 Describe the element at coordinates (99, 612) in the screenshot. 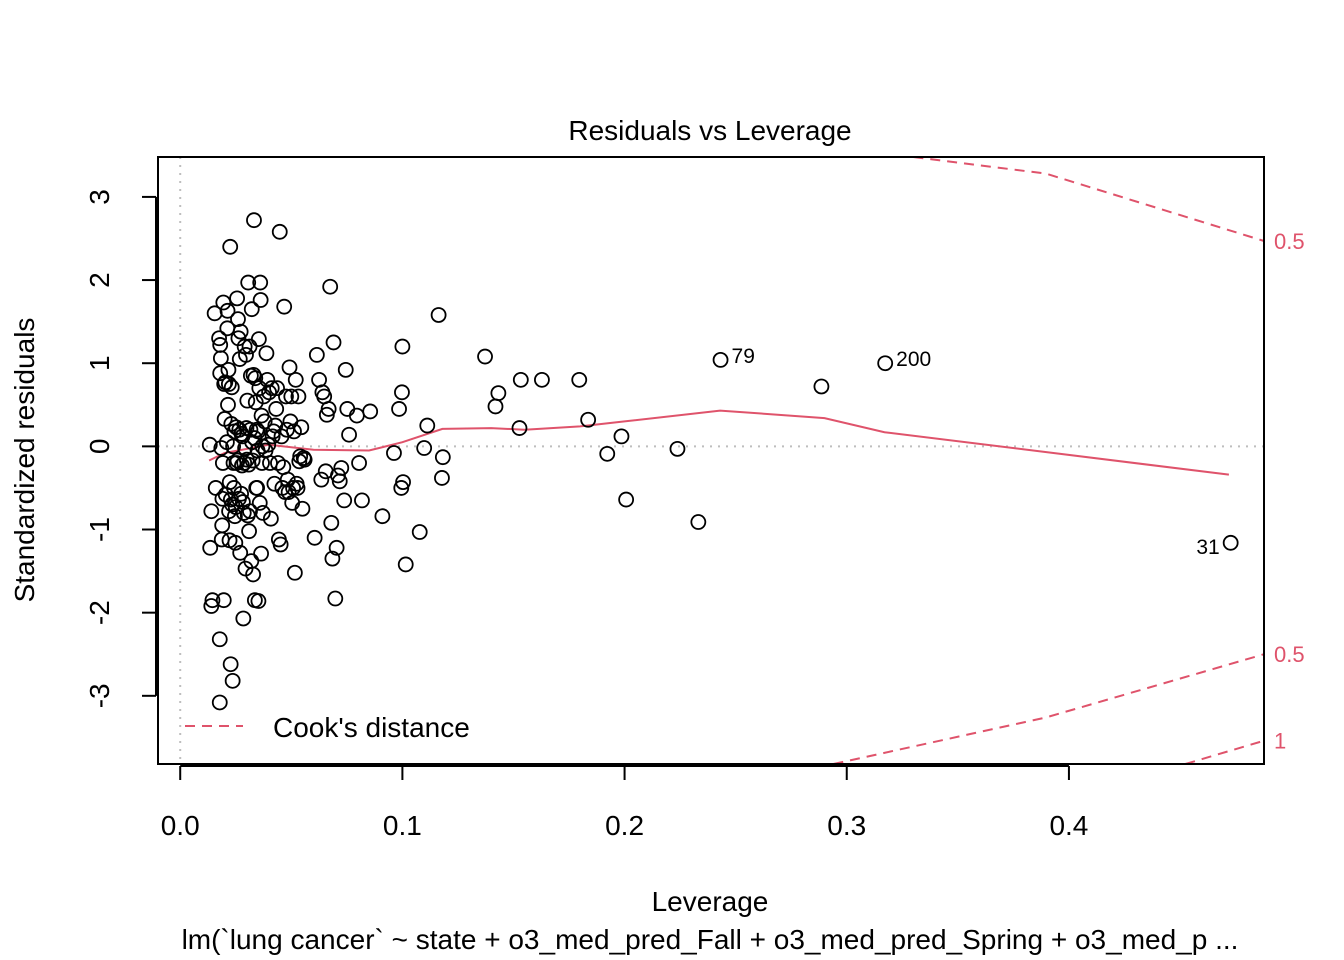

I see `y-tick-label: -2` at that location.